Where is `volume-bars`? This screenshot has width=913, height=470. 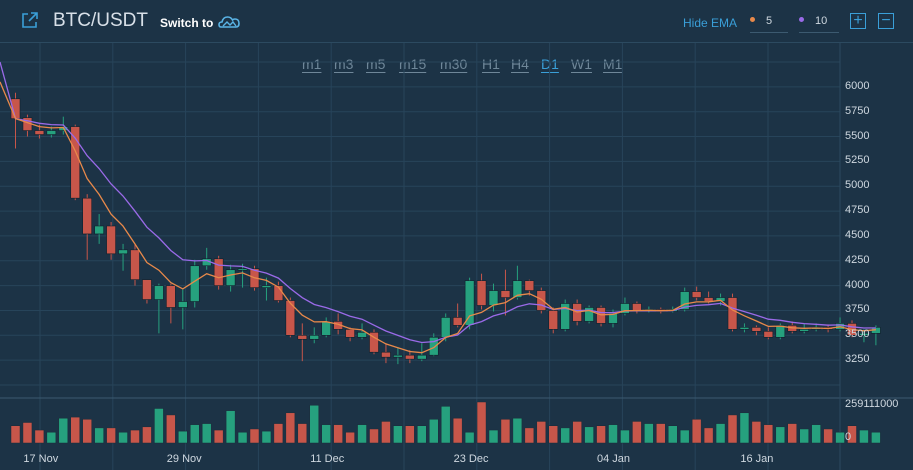
volume-bars is located at coordinates (445, 422).